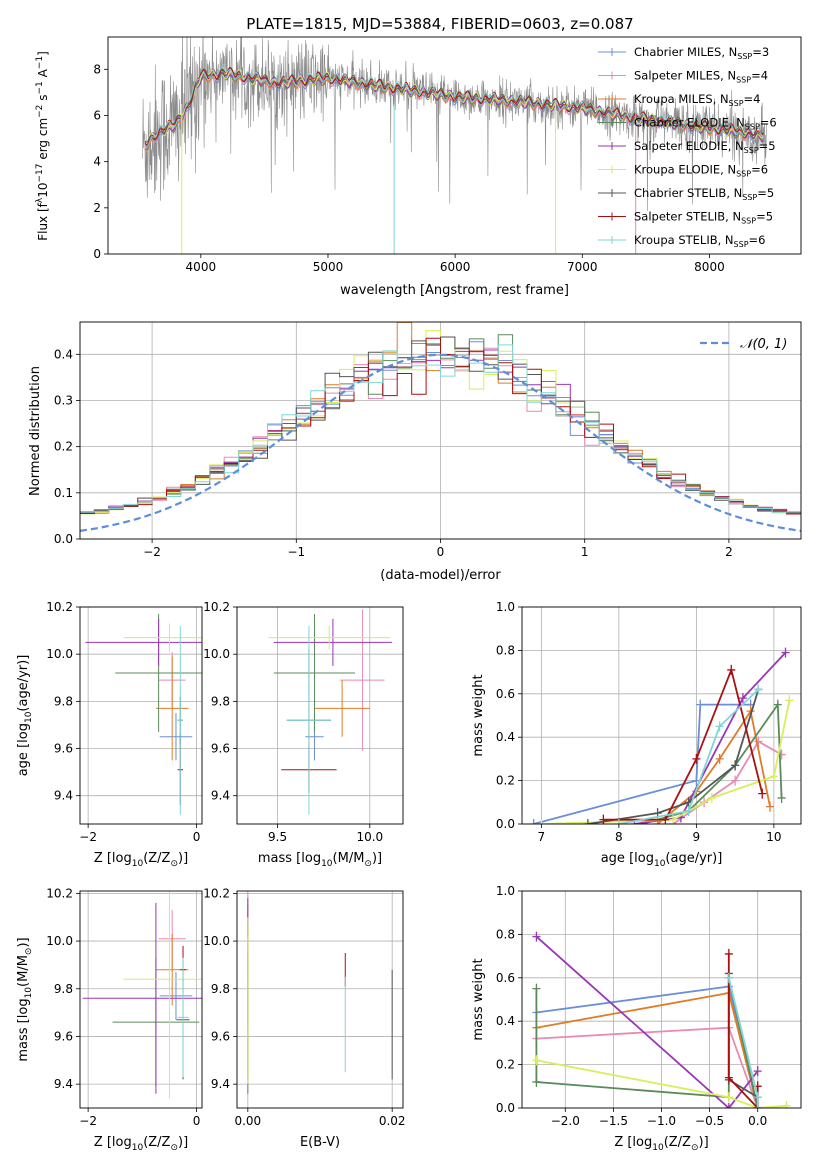 This screenshot has width=819, height=1170. I want to click on legend-entry: Chabrier MILES, NSSP=3, so click(701, 53).